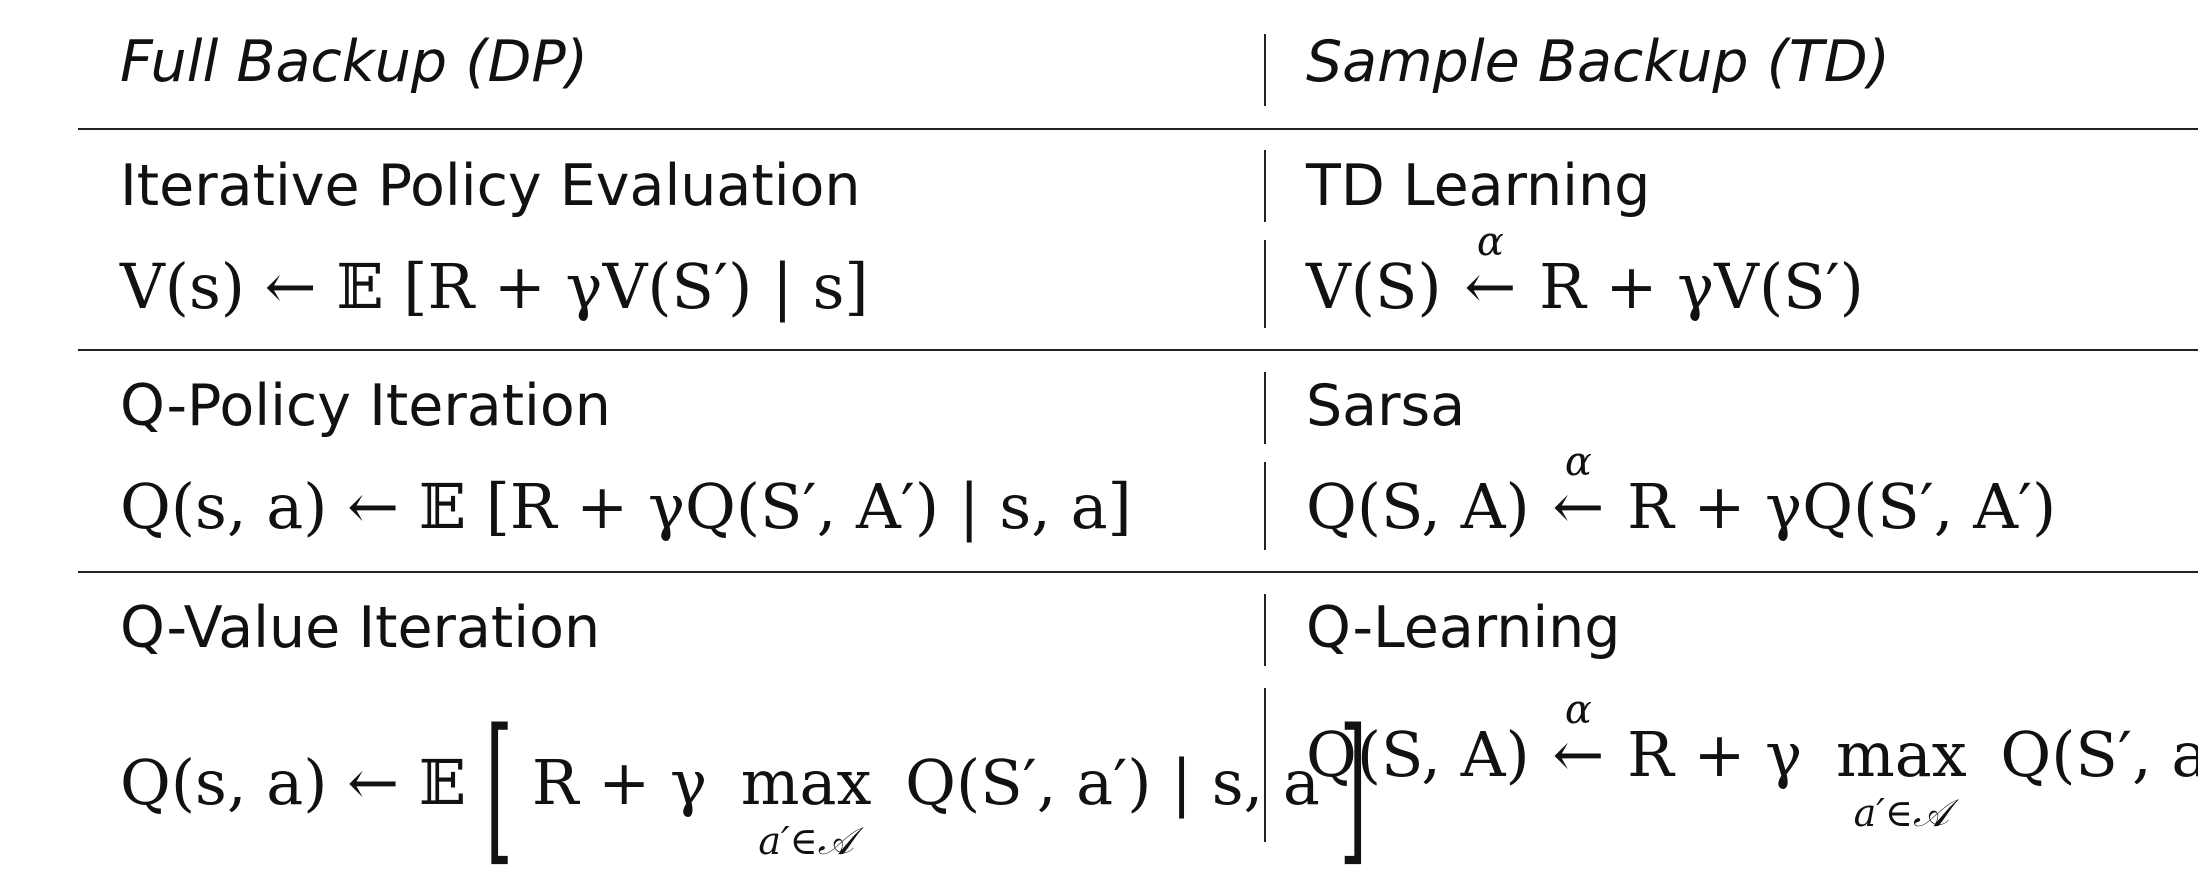  Describe the element at coordinates (365, 406) in the screenshot. I see `row-title-q-policy-iteration: Q-Policy Iteration` at that location.